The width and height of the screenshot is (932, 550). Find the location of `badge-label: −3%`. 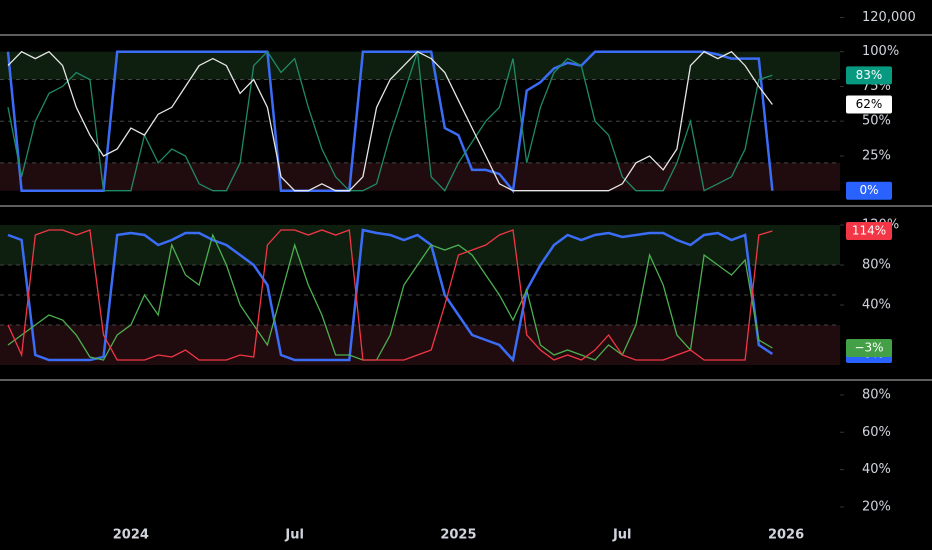

badge-label: −3% is located at coordinates (868, 348).